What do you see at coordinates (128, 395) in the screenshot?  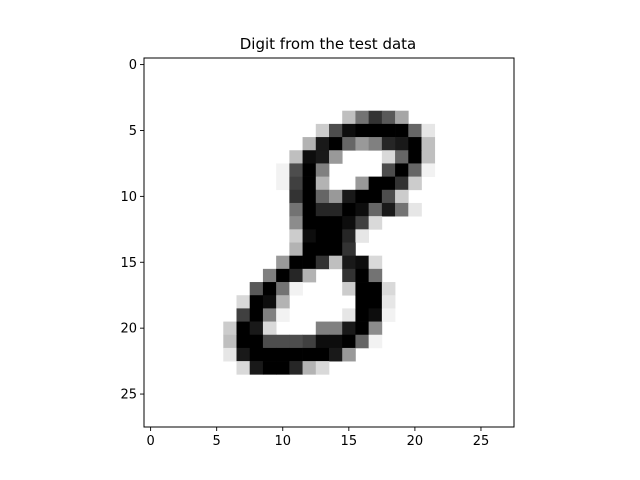 I see `y-tick-label: 25` at bounding box center [128, 395].